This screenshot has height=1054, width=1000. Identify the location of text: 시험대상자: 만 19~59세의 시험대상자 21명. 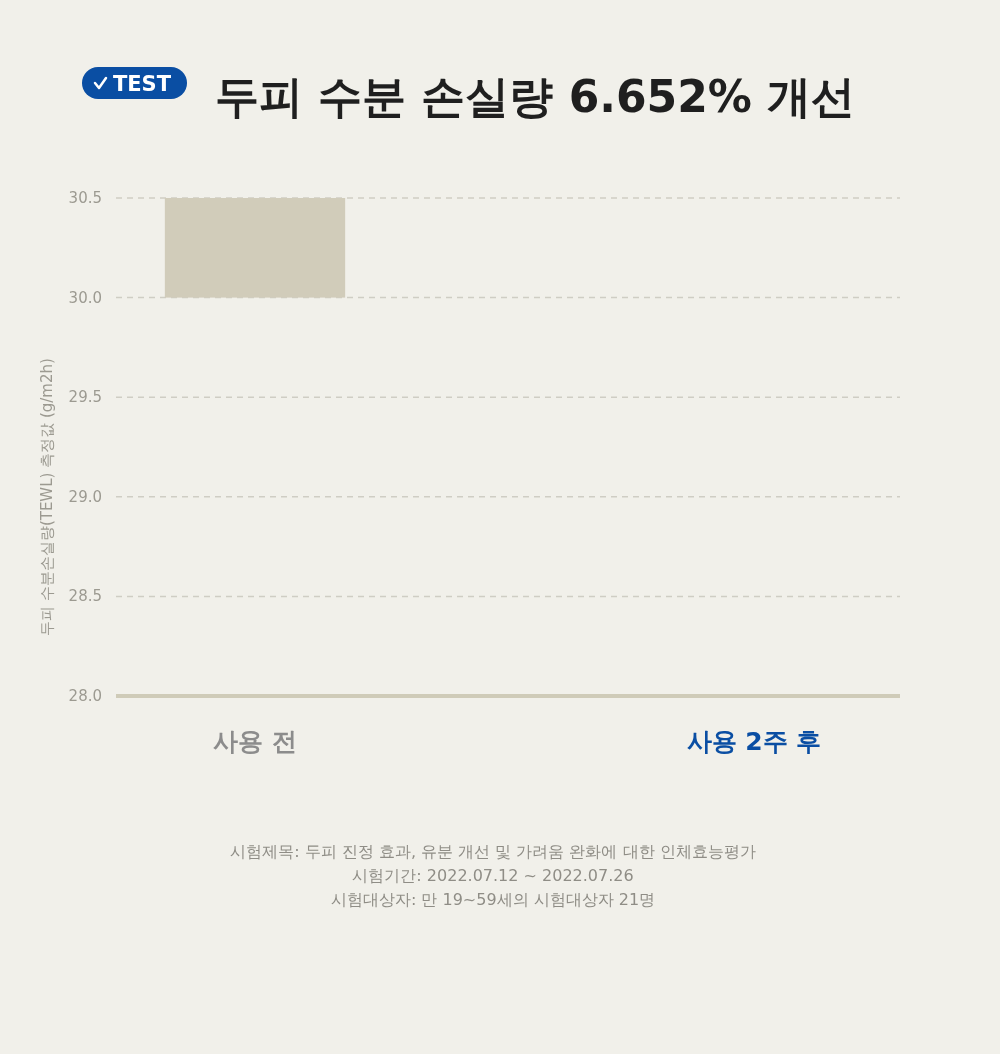
(493, 899).